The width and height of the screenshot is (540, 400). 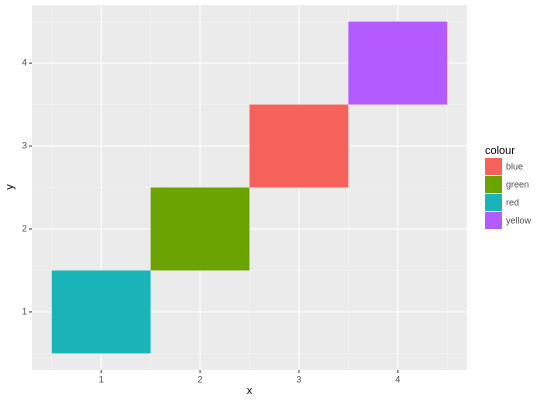 I want to click on x-tick-label: 1, so click(x=101, y=379).